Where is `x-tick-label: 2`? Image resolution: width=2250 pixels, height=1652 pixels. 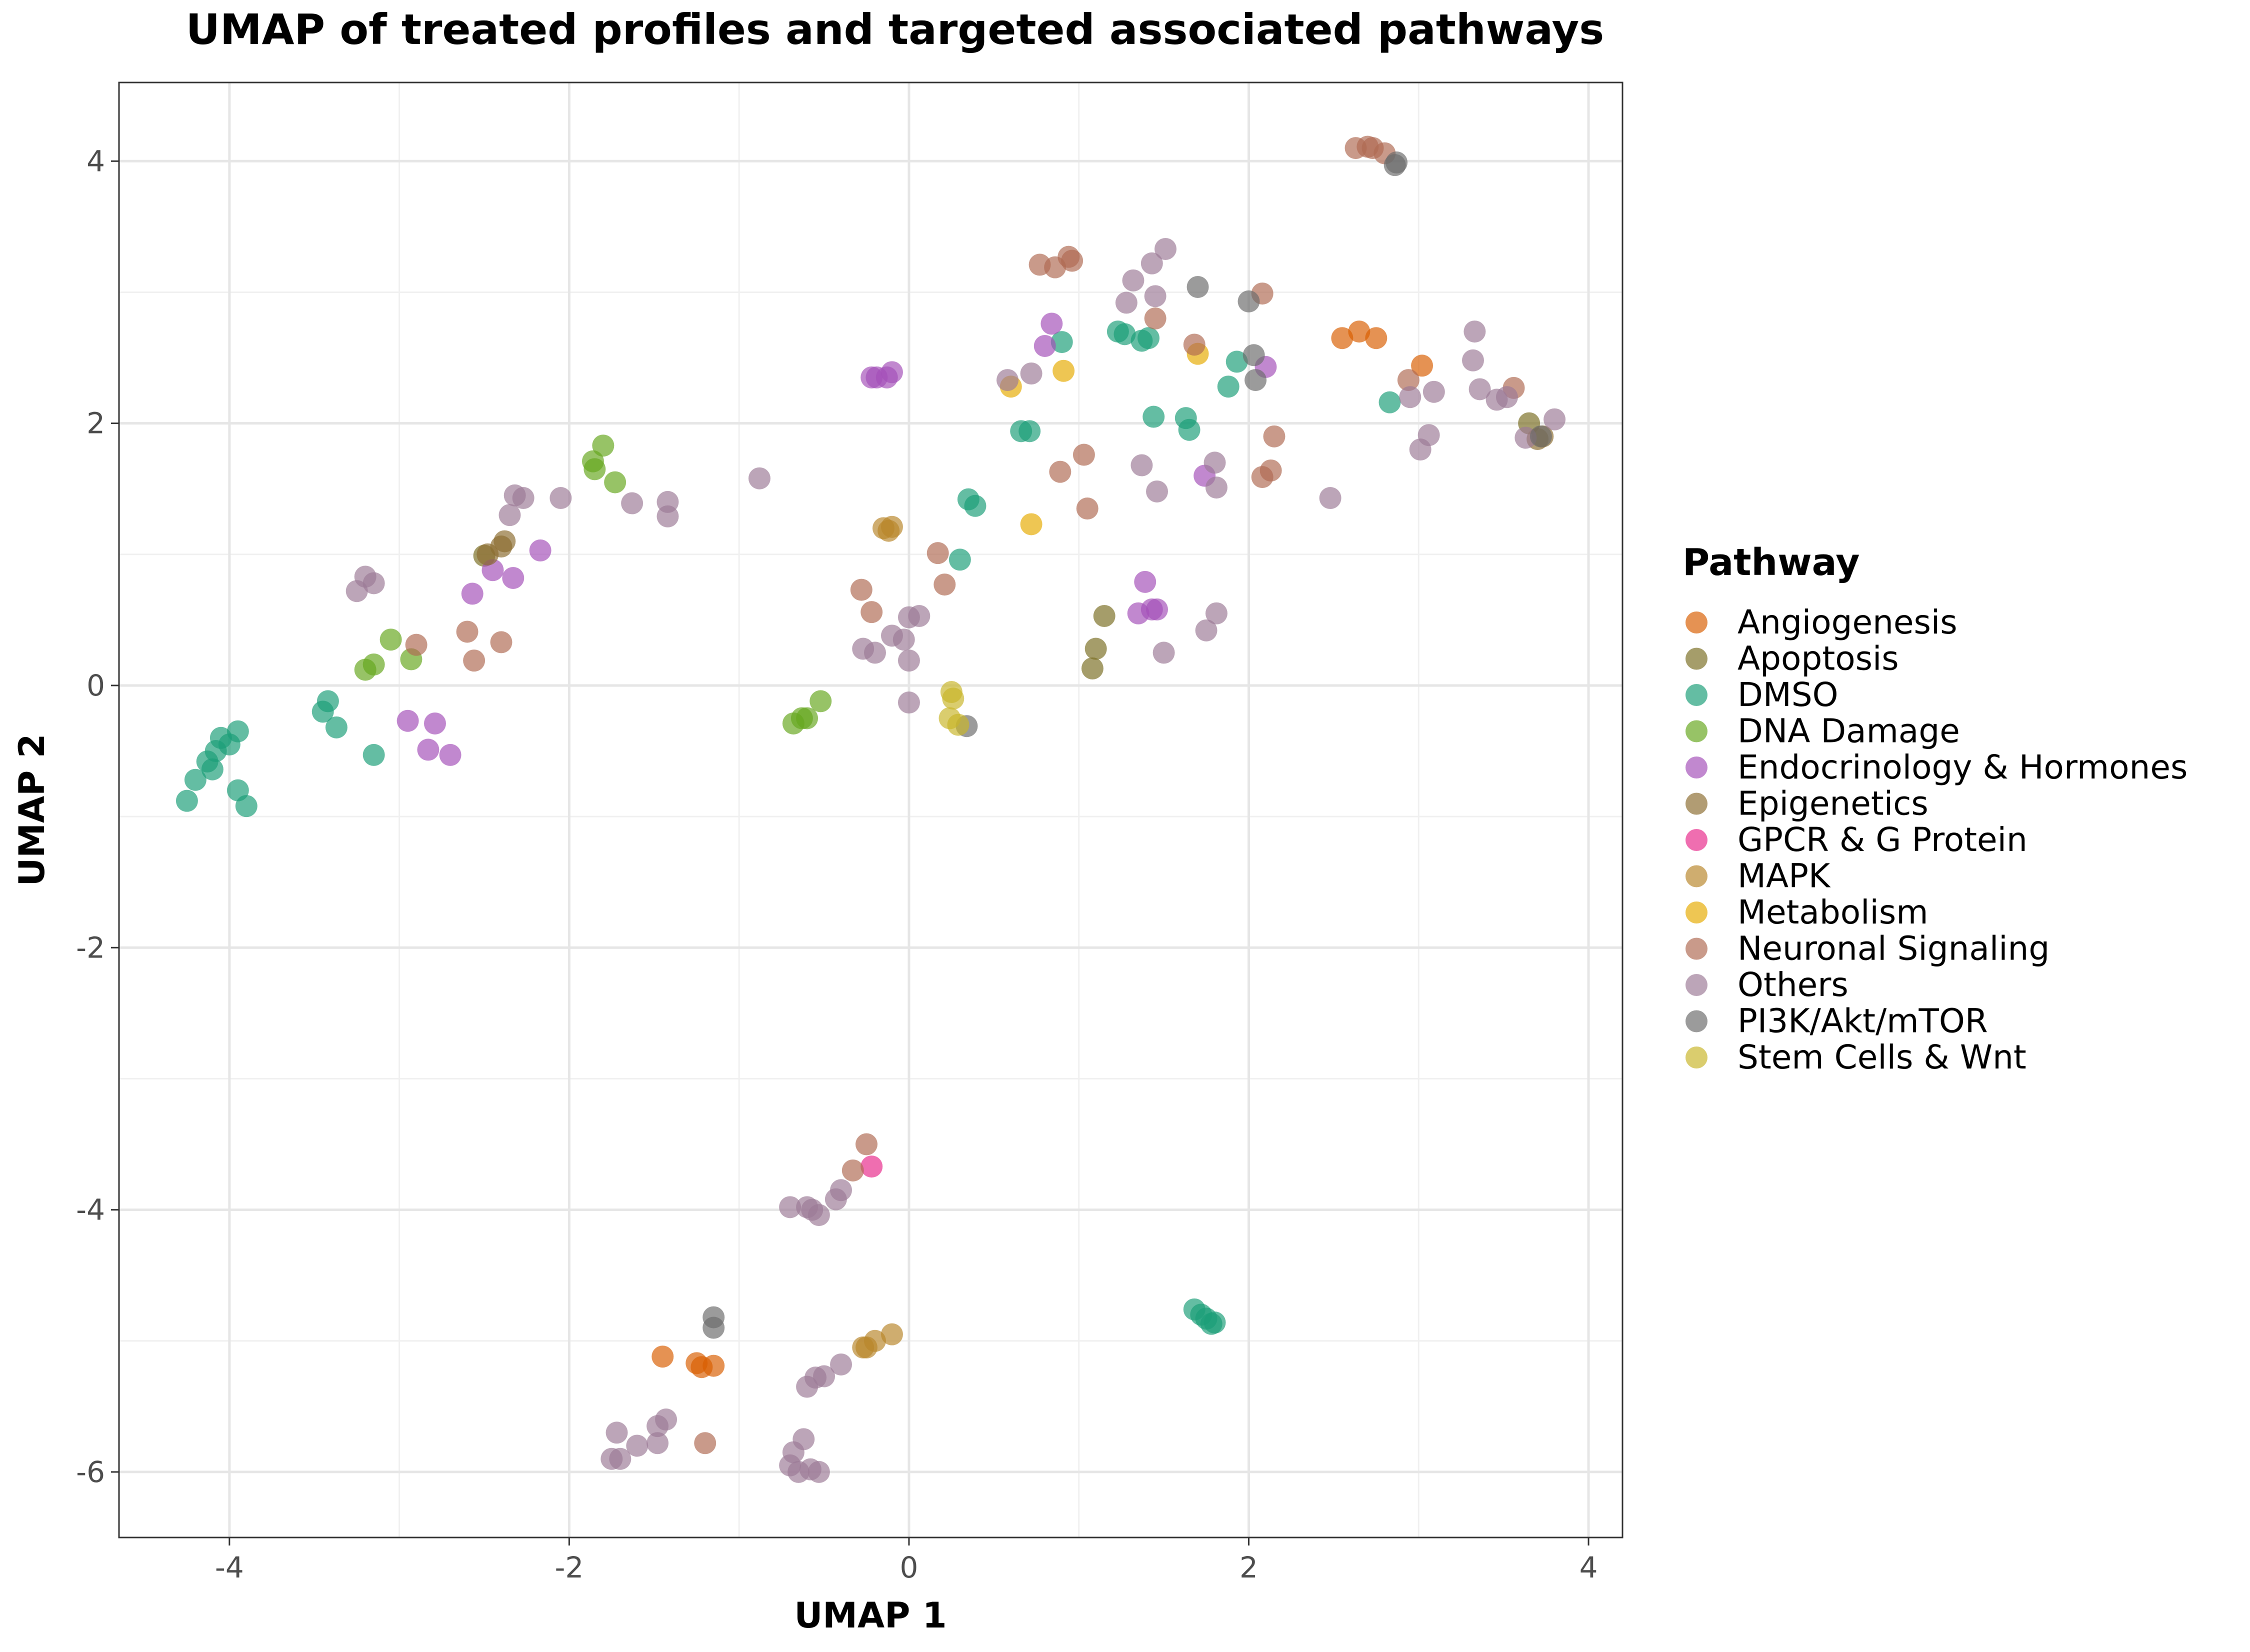
x-tick-label: 2 is located at coordinates (1249, 1567).